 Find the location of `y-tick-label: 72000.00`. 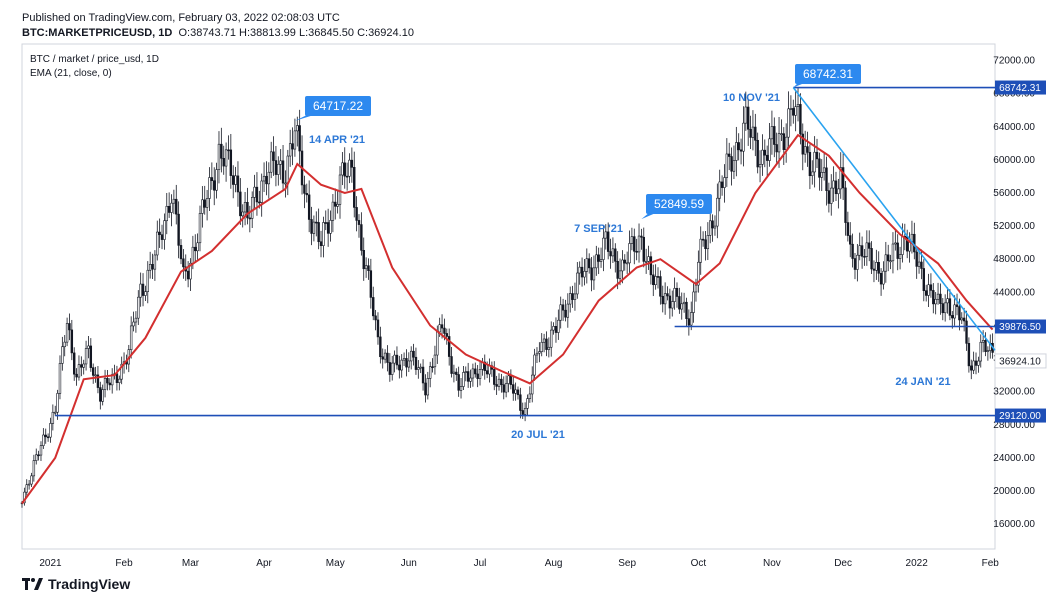

y-tick-label: 72000.00 is located at coordinates (1014, 61).